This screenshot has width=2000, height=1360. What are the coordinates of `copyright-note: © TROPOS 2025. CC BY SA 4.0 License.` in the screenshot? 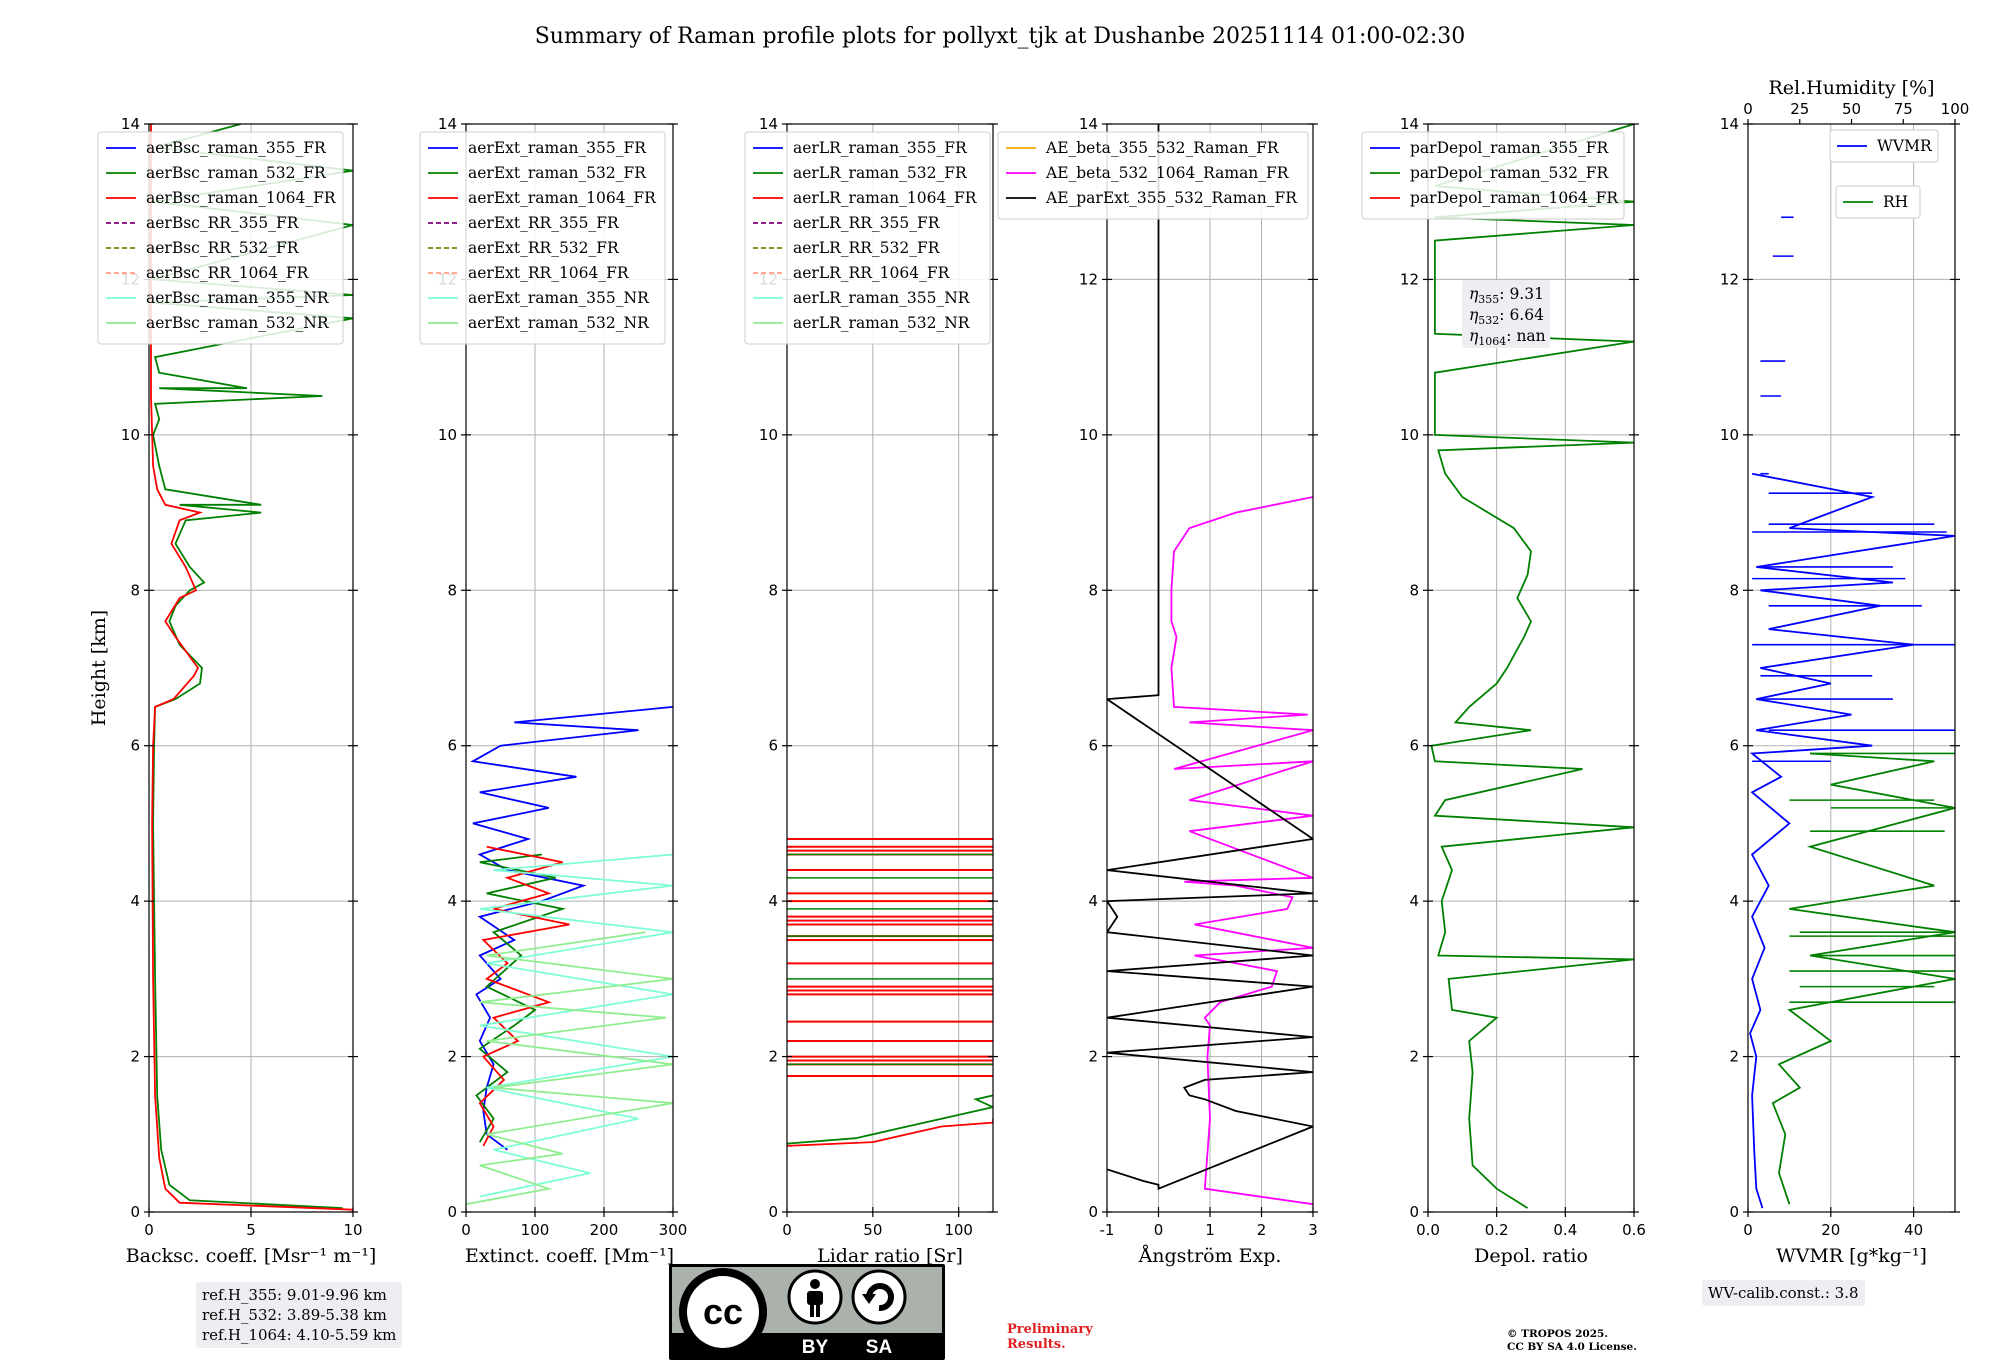 It's located at (1572, 1341).